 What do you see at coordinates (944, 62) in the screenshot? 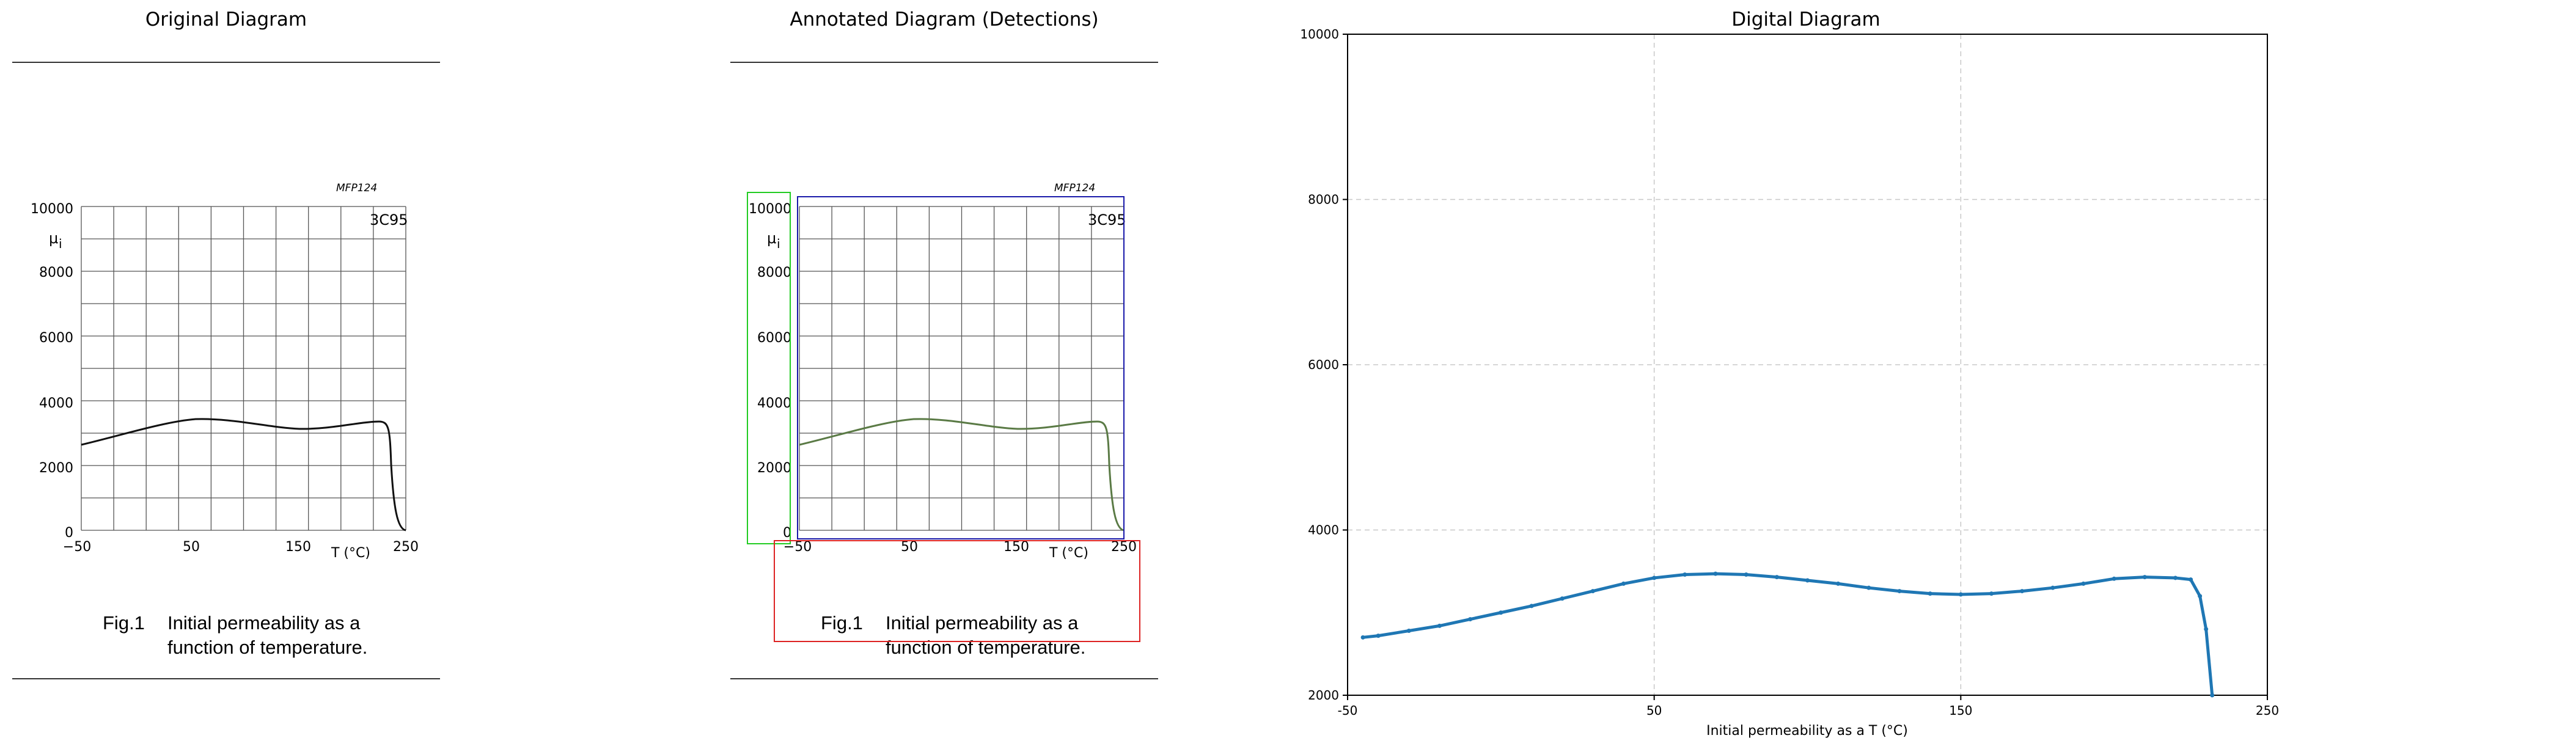
I see `annotated-top-rule` at bounding box center [944, 62].